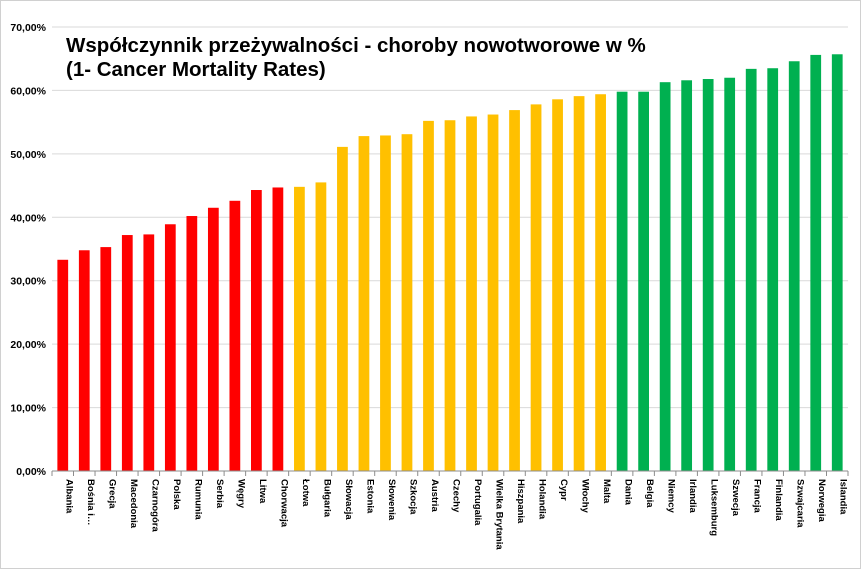  Describe the element at coordinates (628, 492) in the screenshot. I see `x-tick-label: Dania` at that location.